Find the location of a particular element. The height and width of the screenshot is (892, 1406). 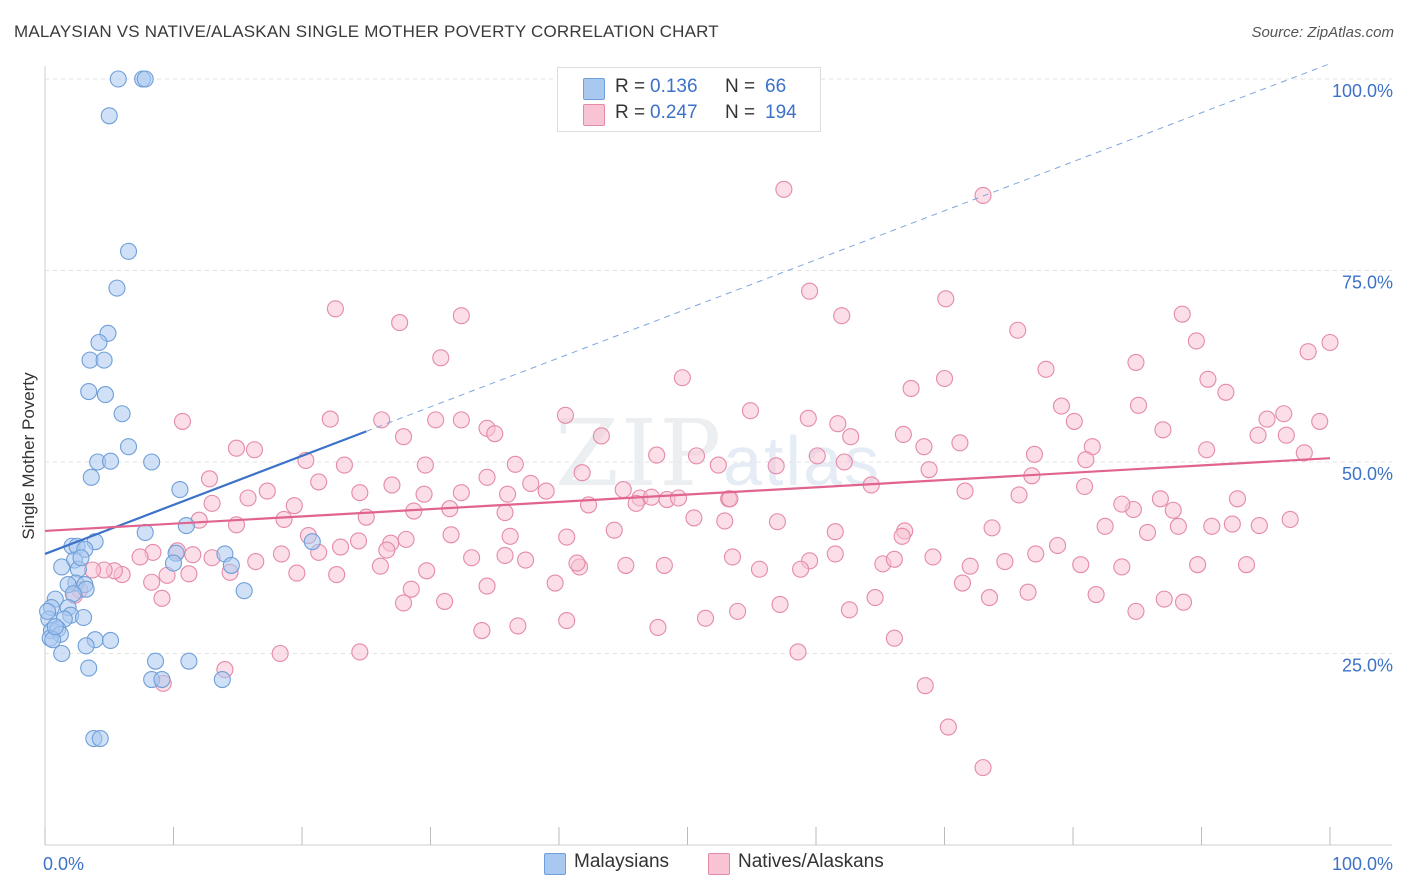

legend-row-natives: R = 0.247 N = 194 is located at coordinates (689, 115).